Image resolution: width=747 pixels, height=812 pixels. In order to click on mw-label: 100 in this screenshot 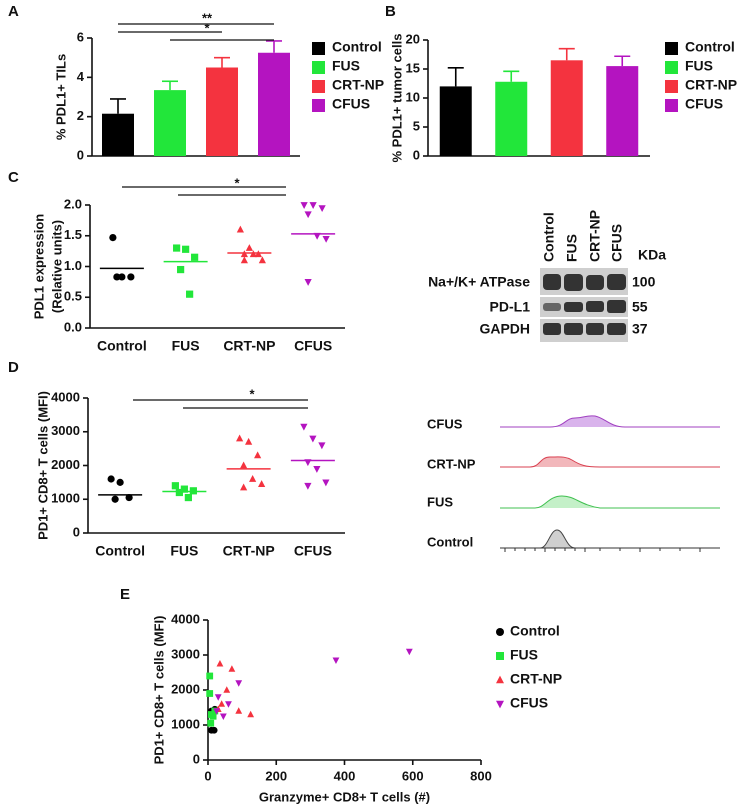, I will do `click(644, 282)`.